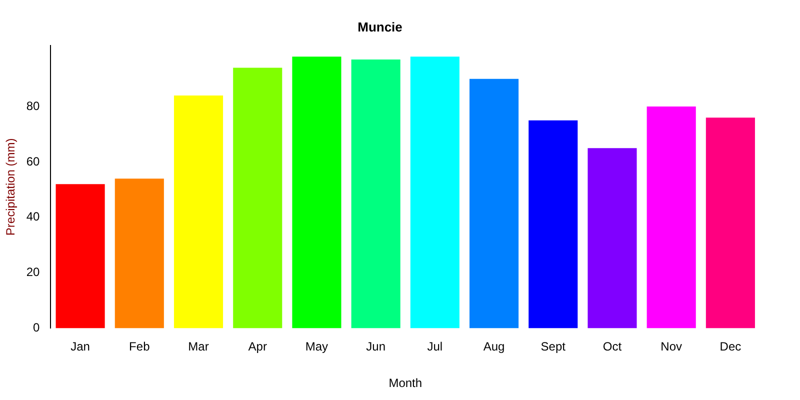 The image size is (800, 400). What do you see at coordinates (494, 347) in the screenshot?
I see `x-tick-label: Aug` at bounding box center [494, 347].